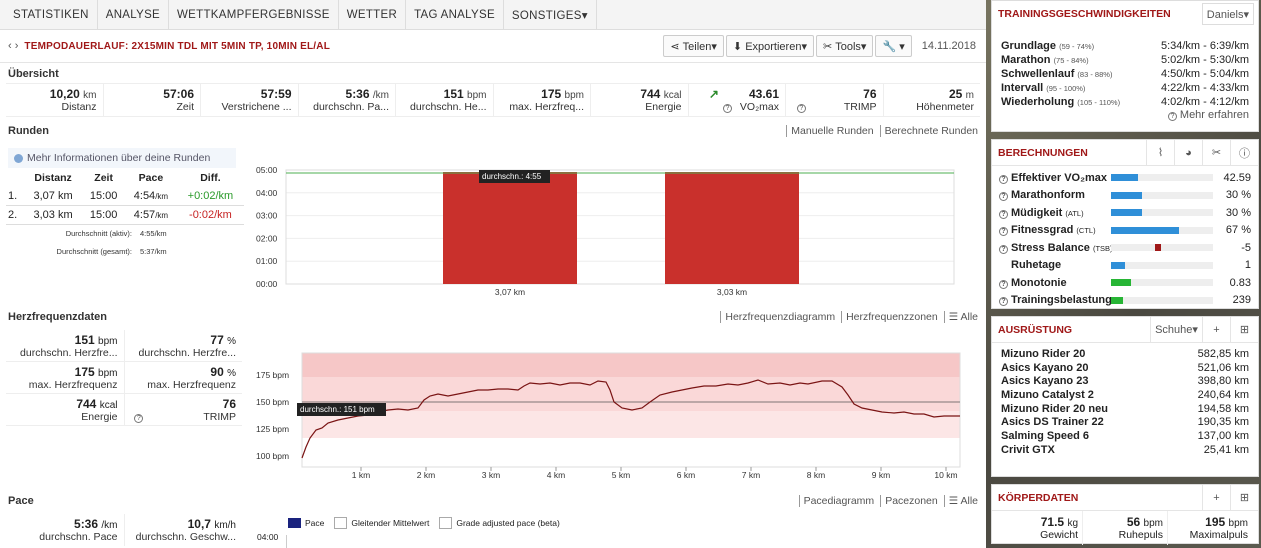  Describe the element at coordinates (1160, 152) in the screenshot. I see `chart-icon: ⌇` at that location.